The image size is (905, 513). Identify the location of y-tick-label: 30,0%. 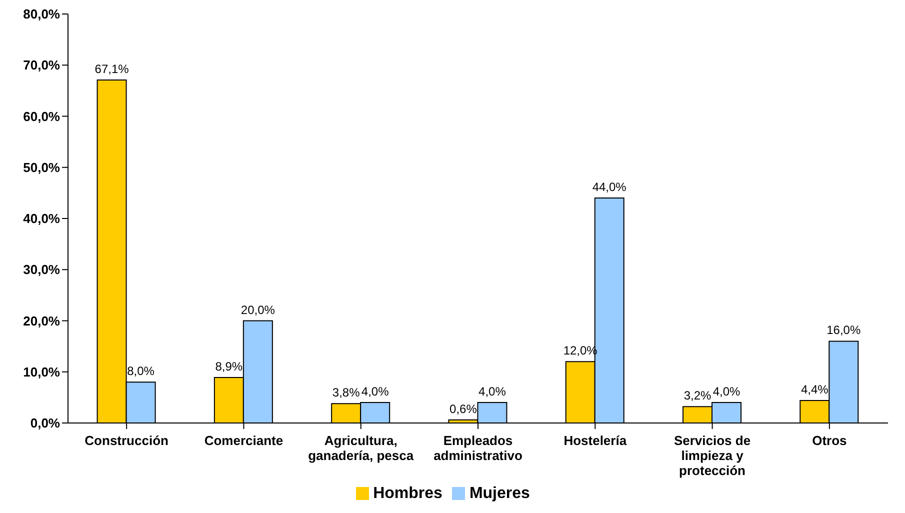
(41, 270).